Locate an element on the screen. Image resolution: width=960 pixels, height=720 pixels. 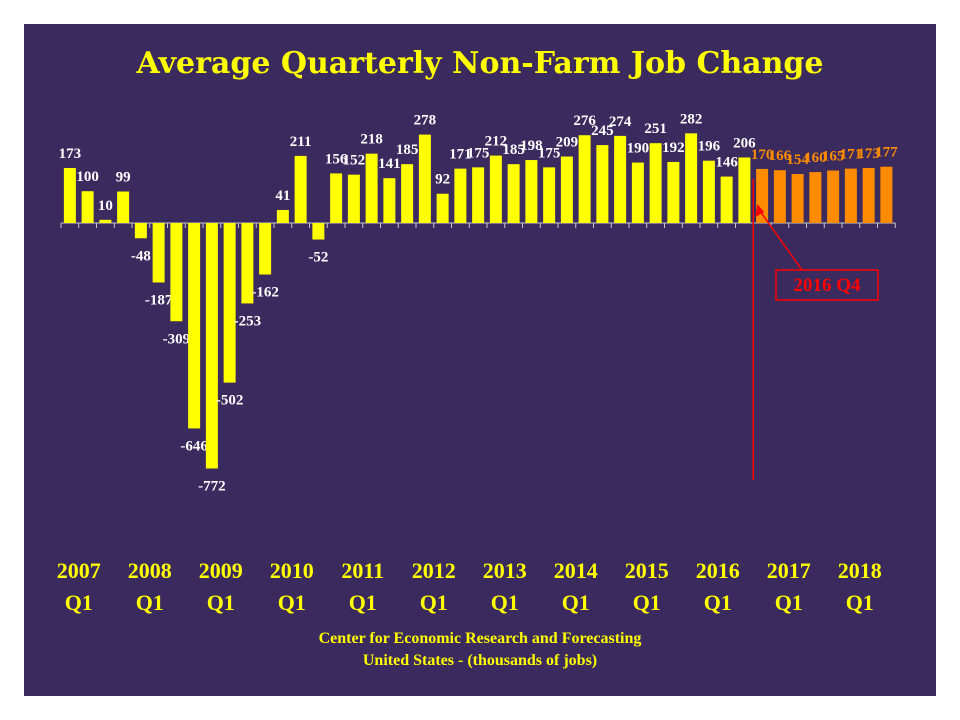
data-label: 218 is located at coordinates (371, 140).